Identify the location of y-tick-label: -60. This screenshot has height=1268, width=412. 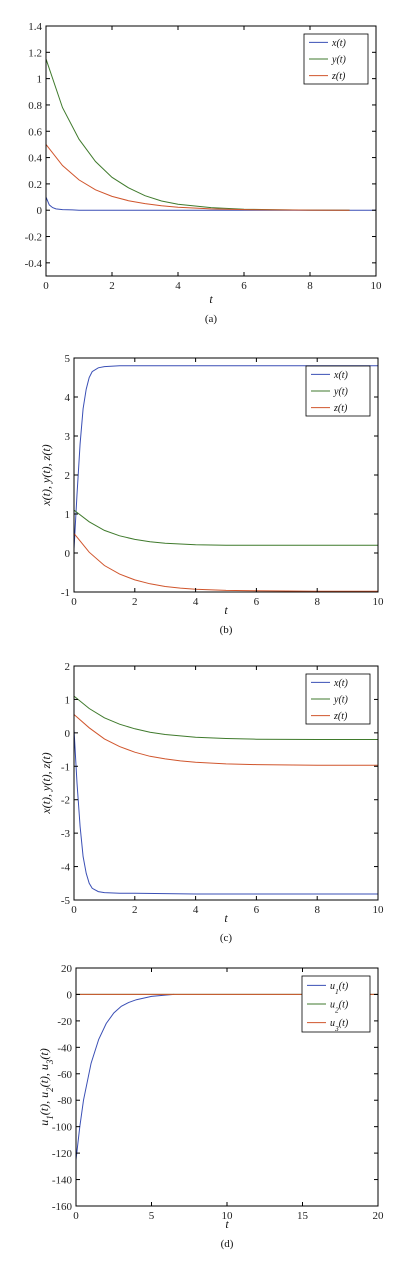
(64, 1075).